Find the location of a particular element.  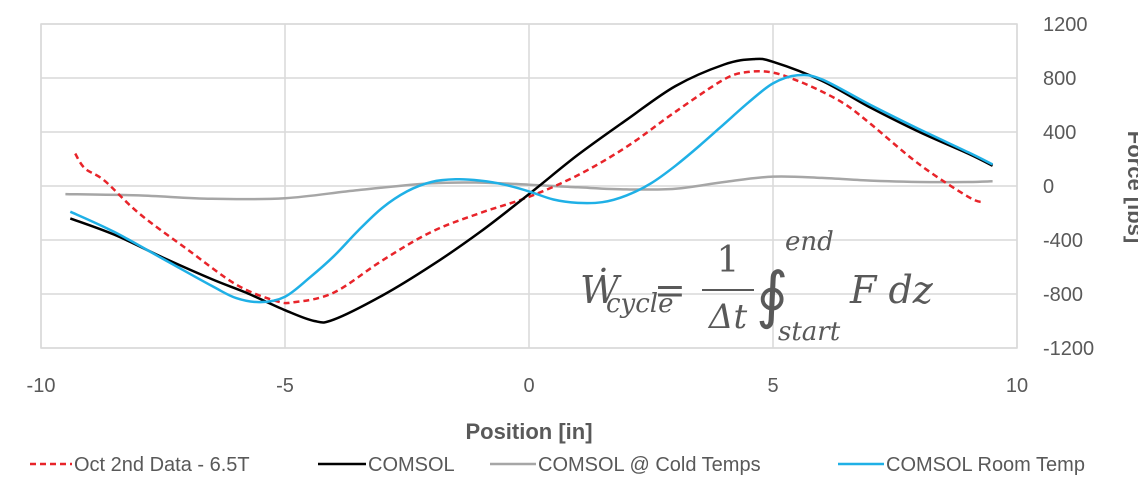

formula-lower-limit: start is located at coordinates (809, 332).